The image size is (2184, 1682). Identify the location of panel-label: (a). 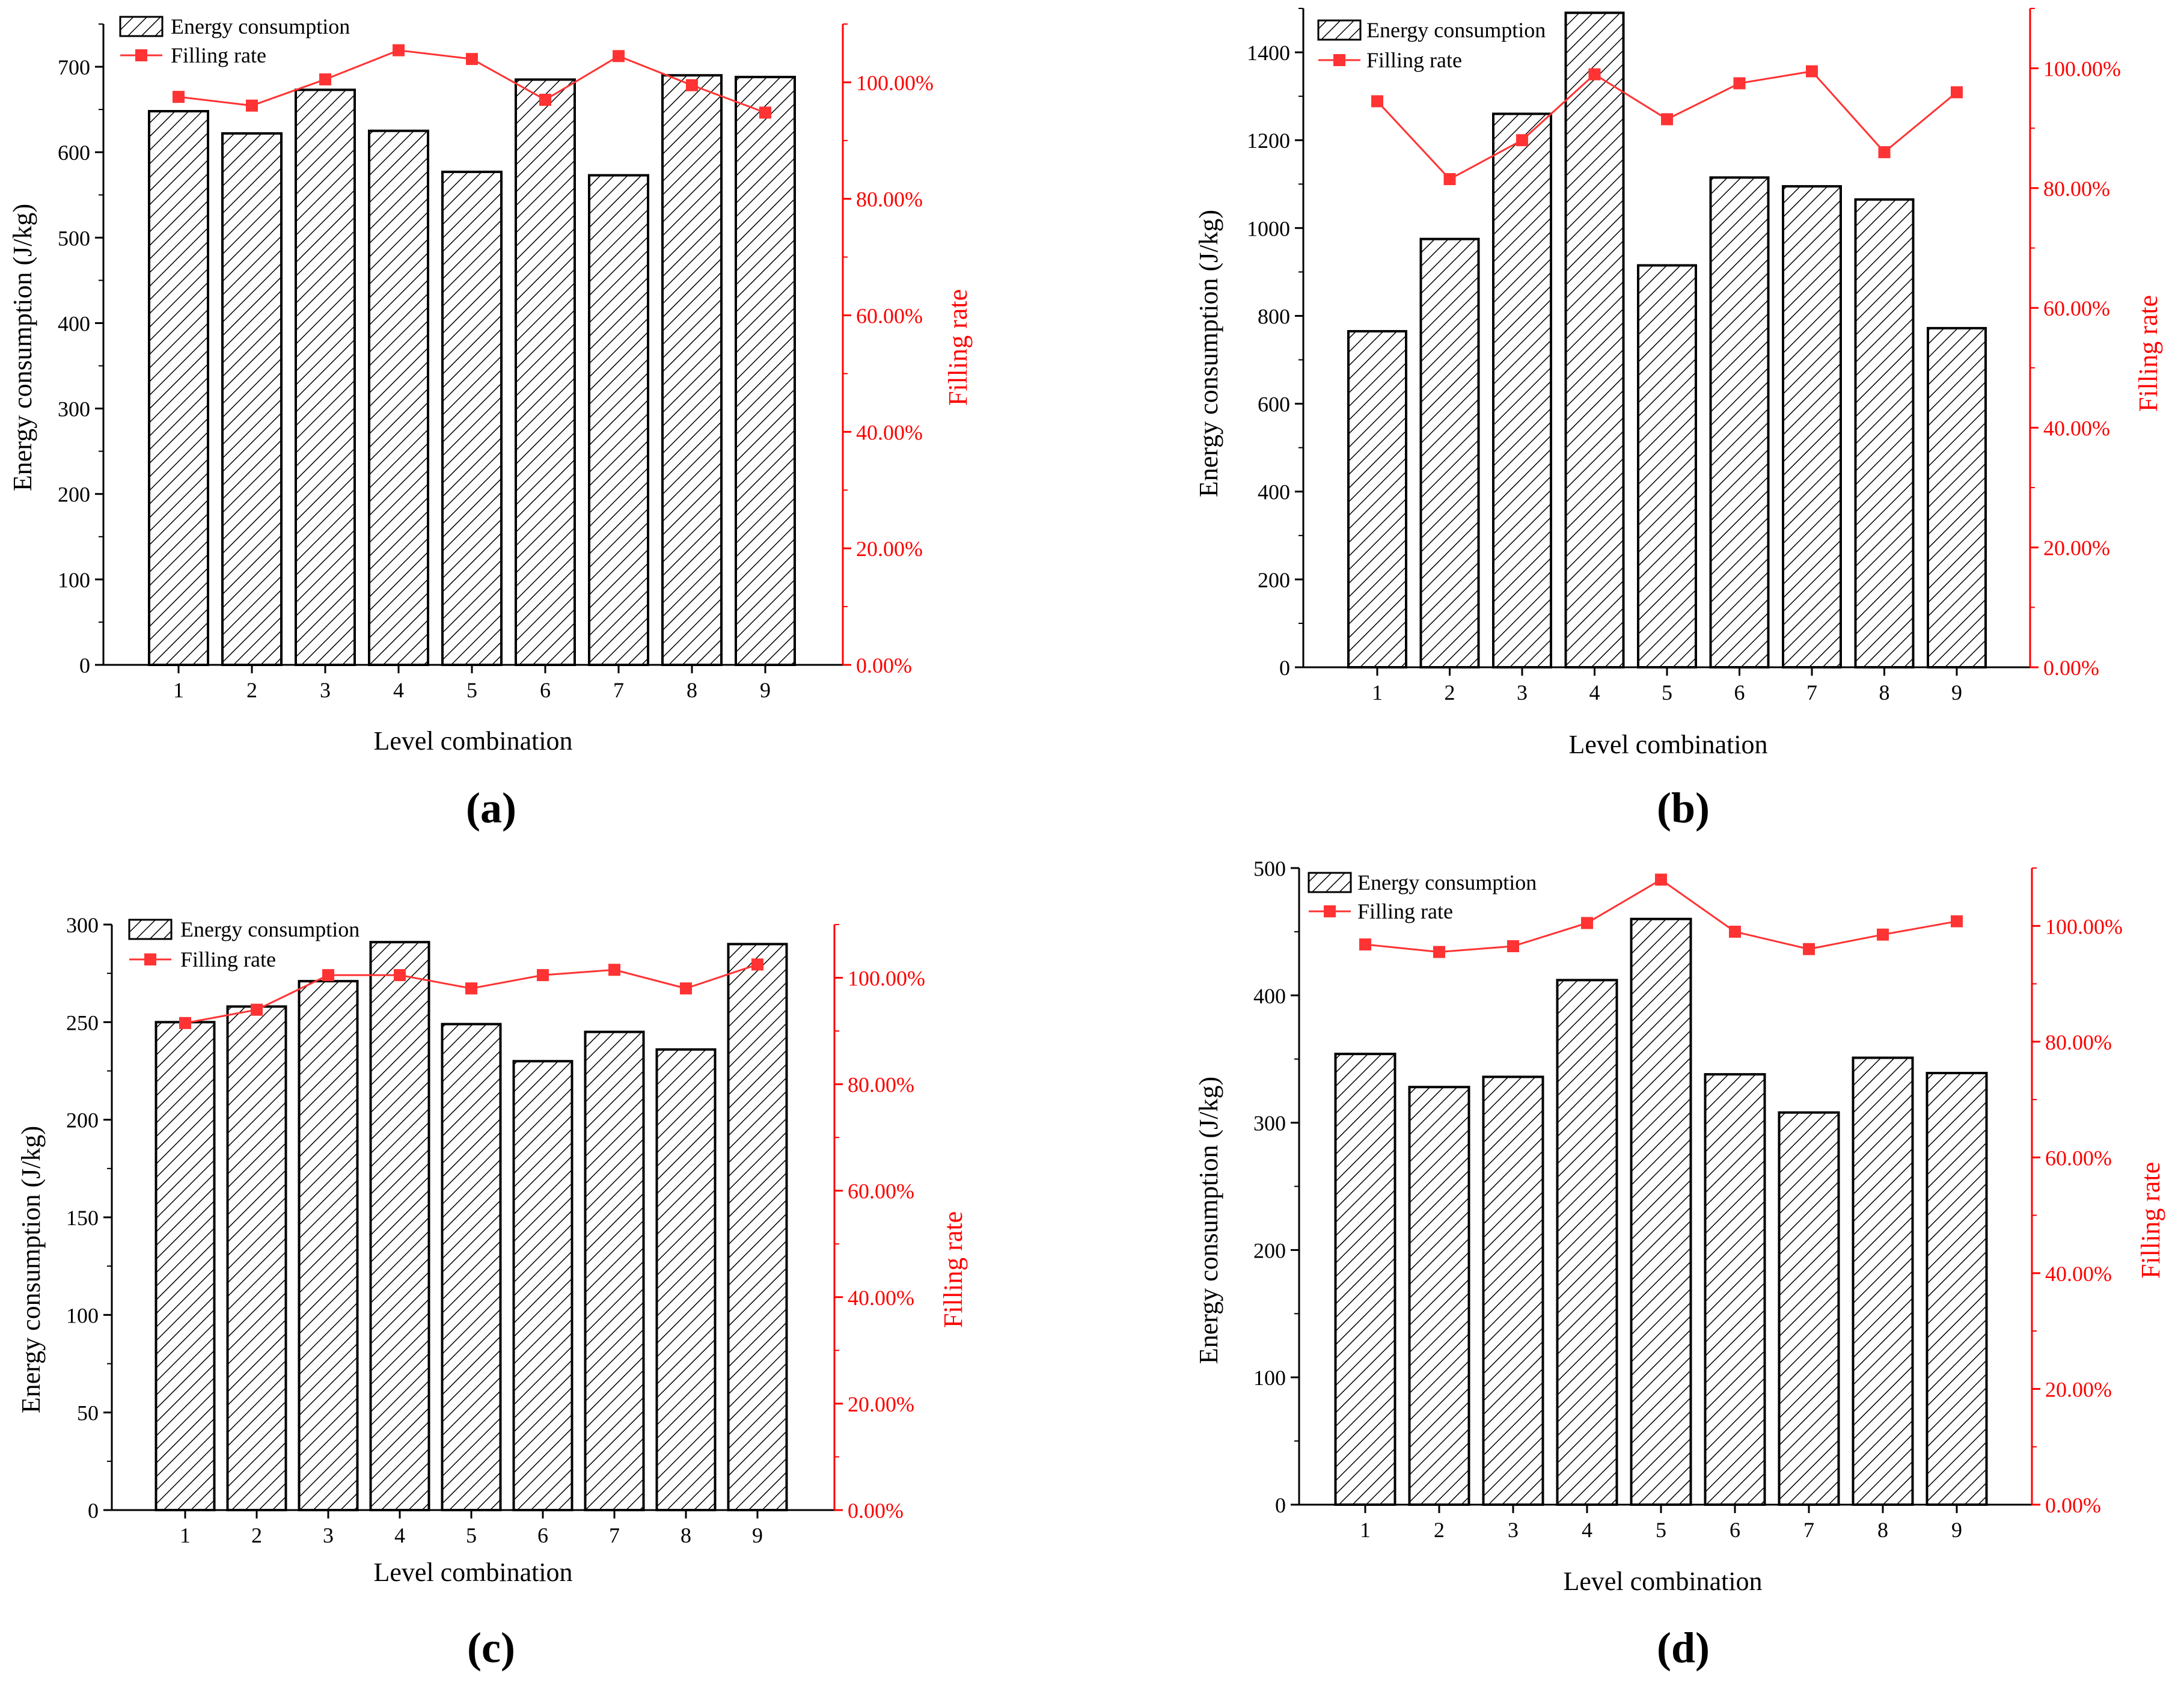
(491, 808).